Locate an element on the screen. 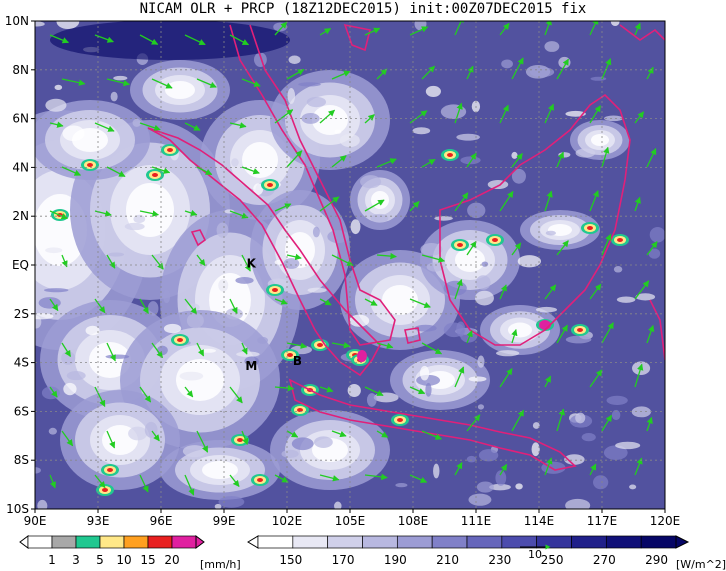 This screenshot has width=726, height=571. colorbar-tick-label: 170 is located at coordinates (343, 560).